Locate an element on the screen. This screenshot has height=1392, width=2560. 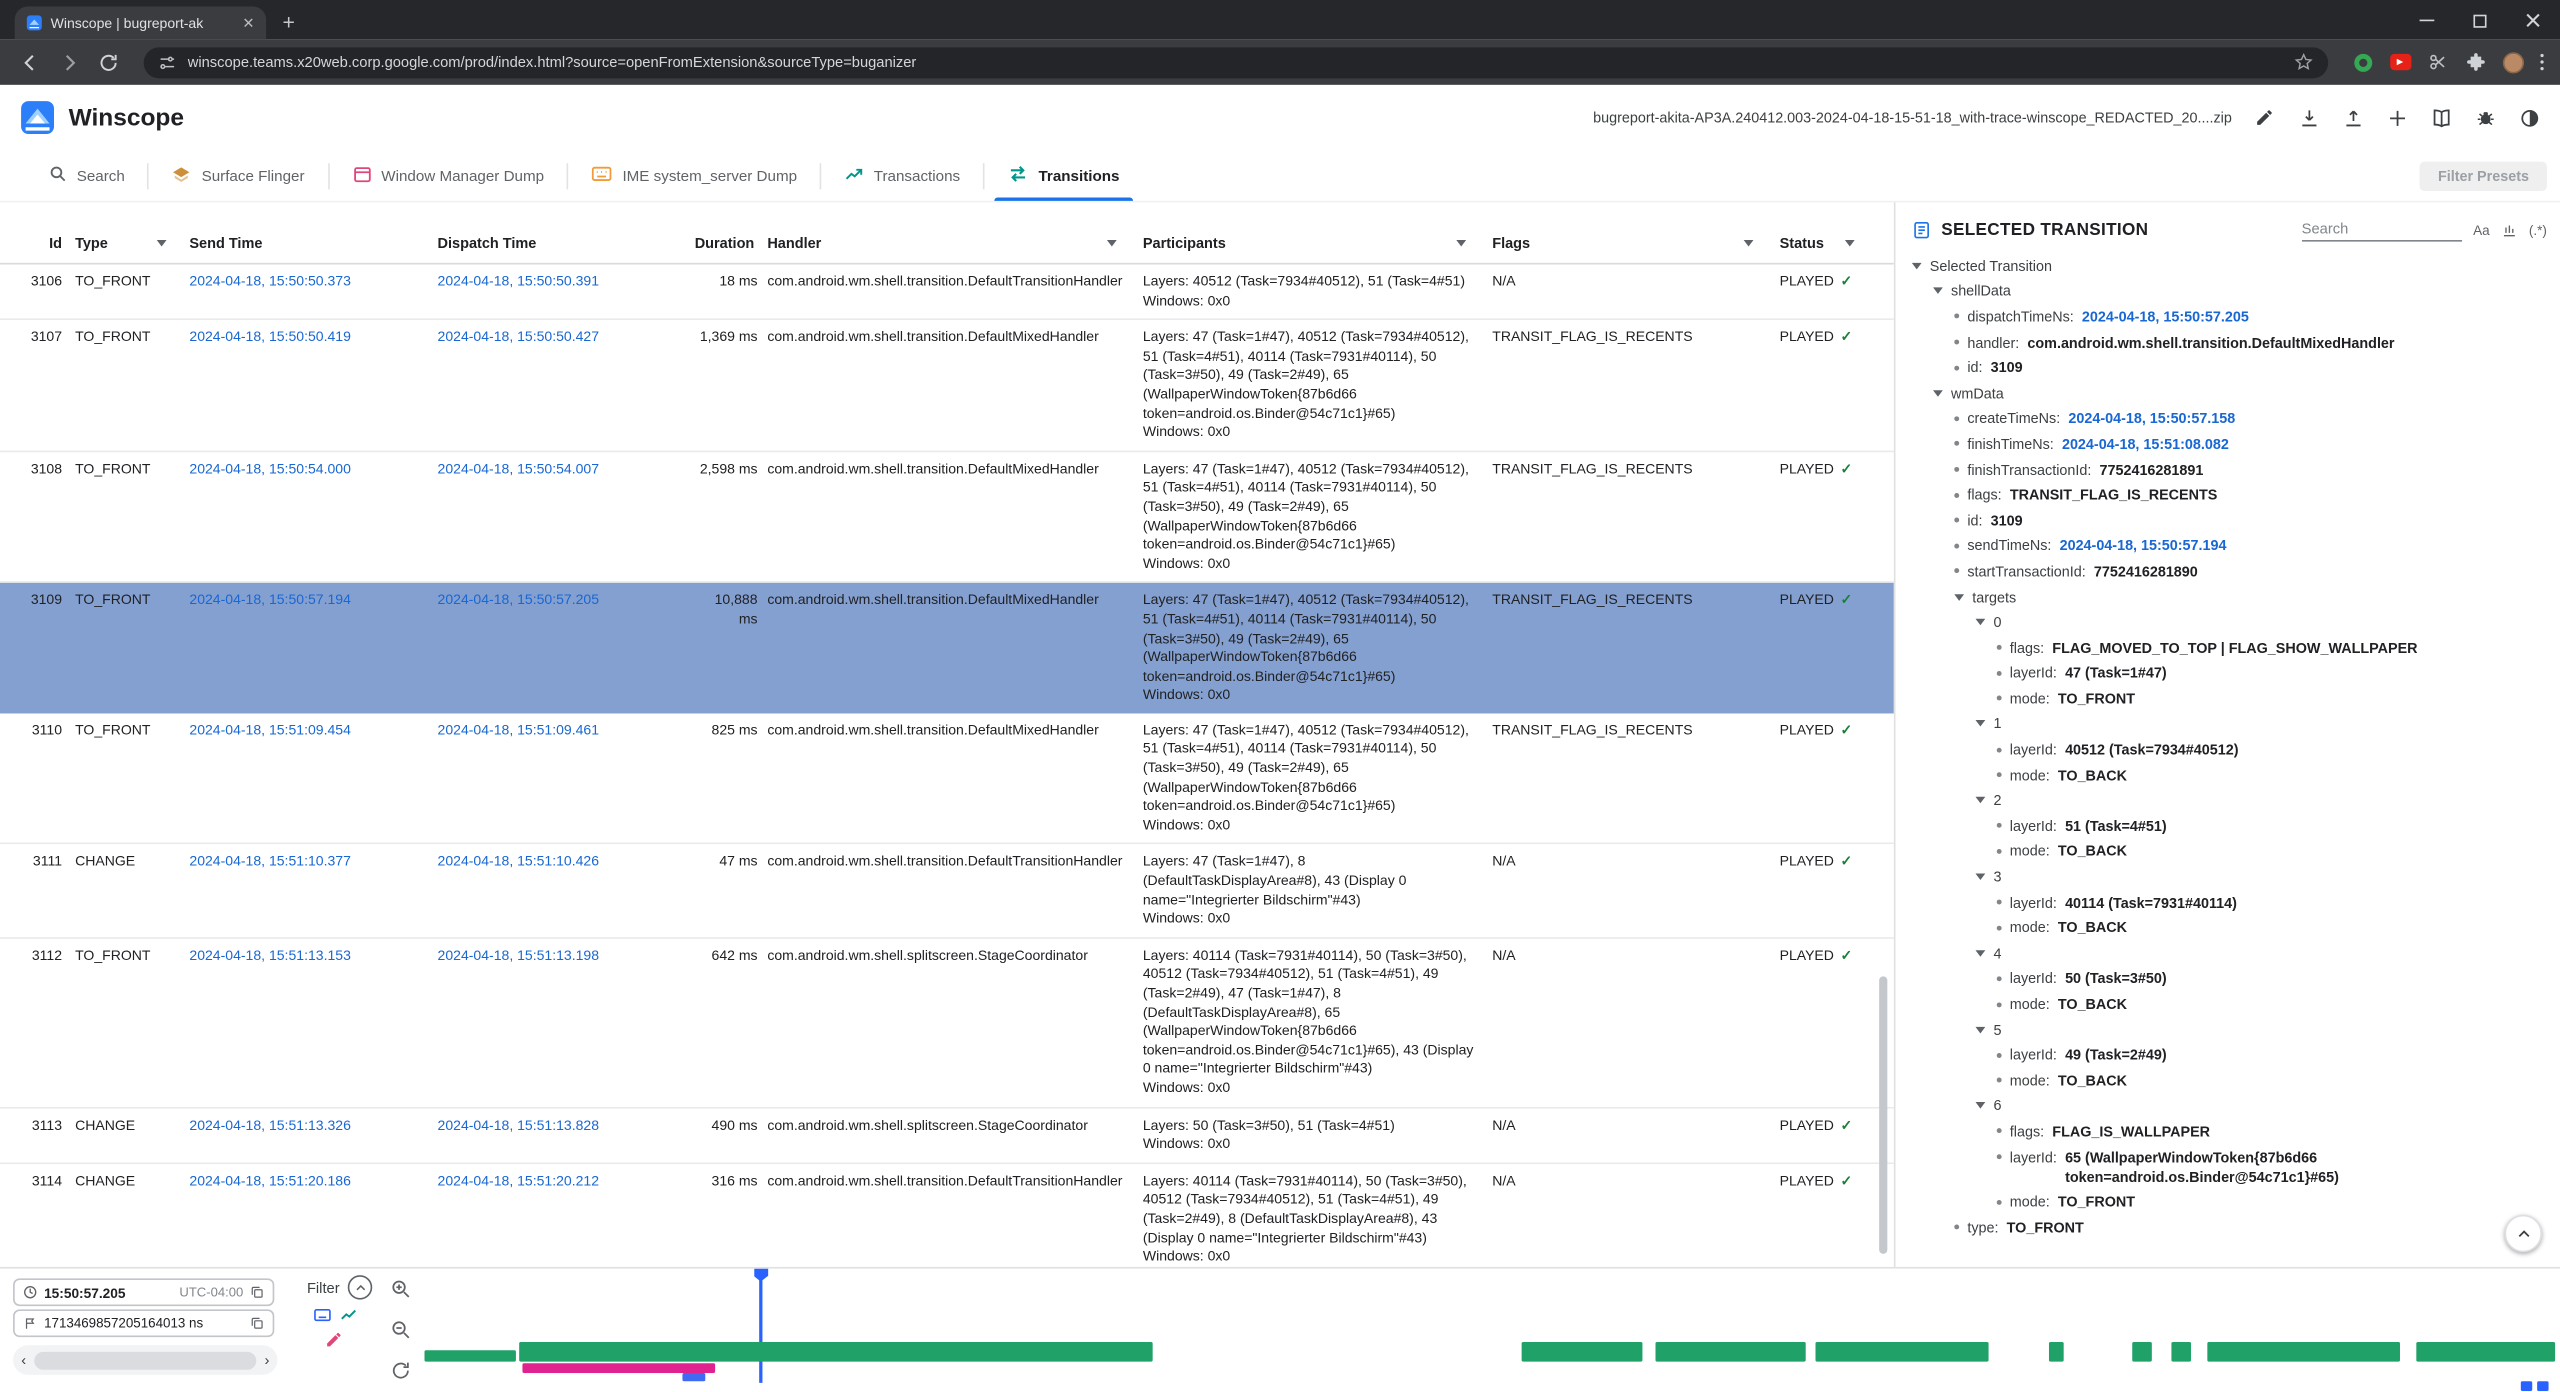
cell-dispatch-time: 2024-04-18, 15:51:09.461 is located at coordinates (518, 729).